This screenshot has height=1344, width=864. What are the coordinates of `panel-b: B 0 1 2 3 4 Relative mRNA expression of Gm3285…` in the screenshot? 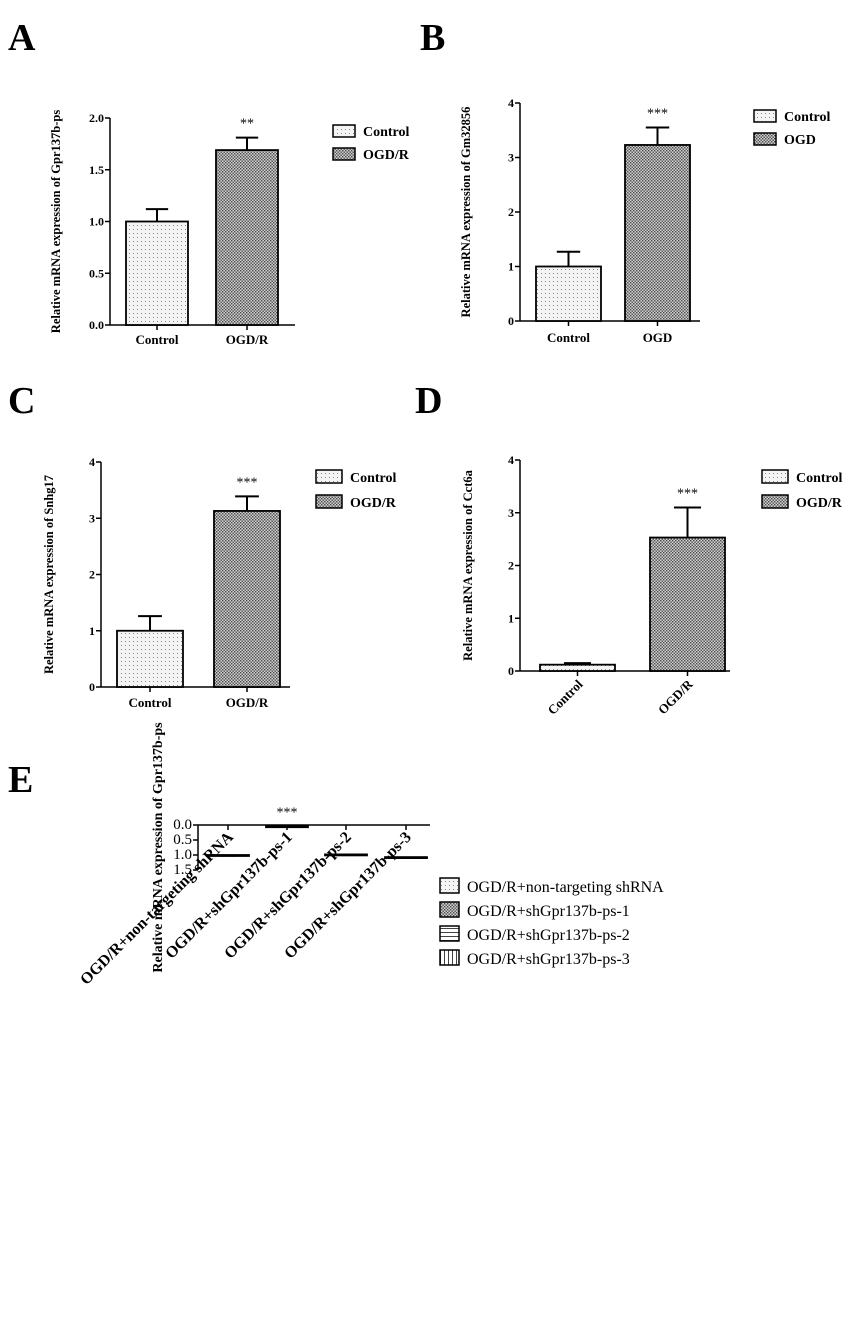 It's located at (625, 181).